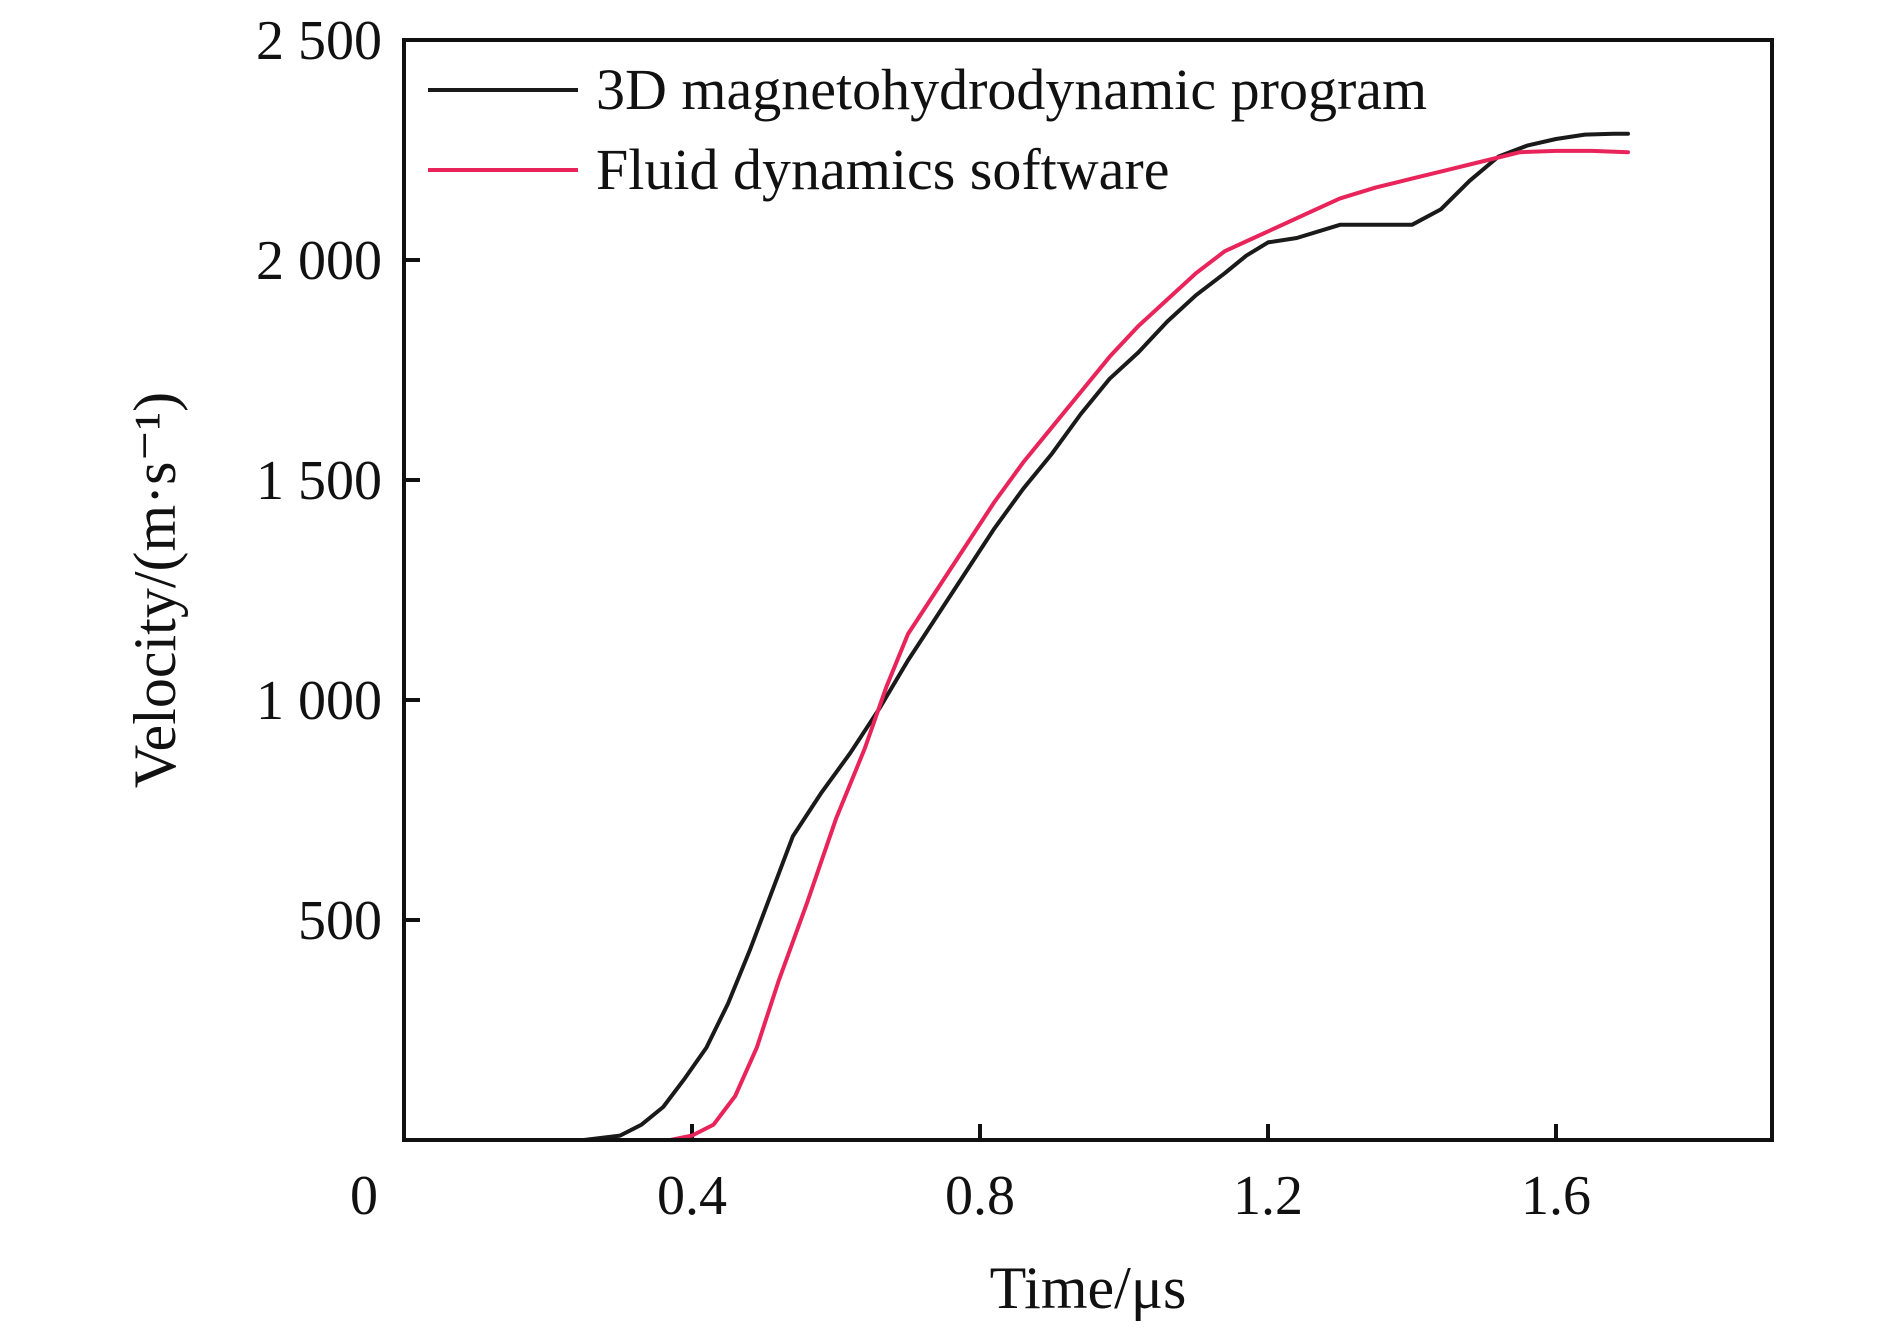 The image size is (1890, 1332). I want to click on y-tick-label: 1 000, so click(319, 701).